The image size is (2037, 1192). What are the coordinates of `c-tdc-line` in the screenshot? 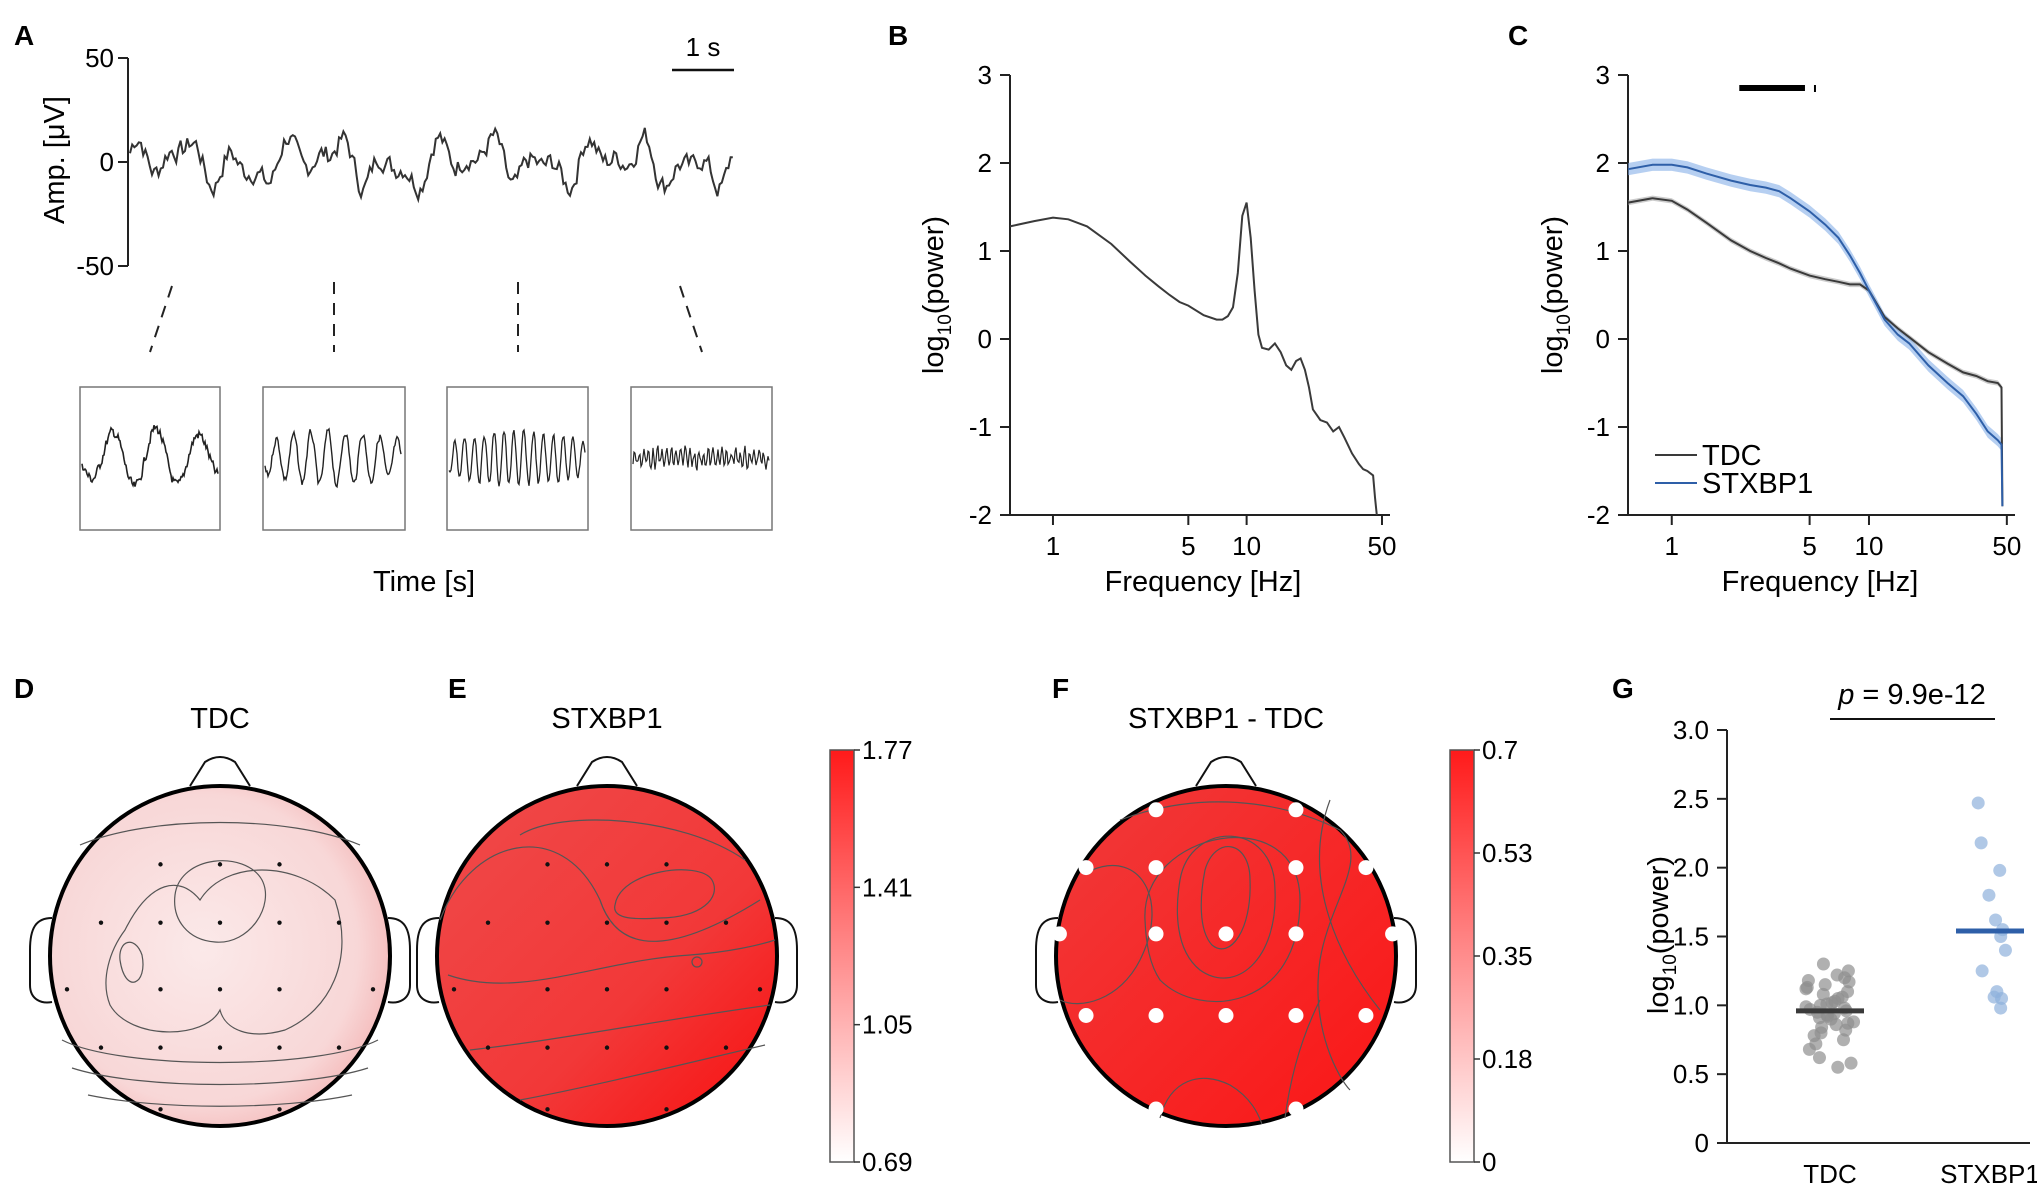 It's located at (1815, 352).